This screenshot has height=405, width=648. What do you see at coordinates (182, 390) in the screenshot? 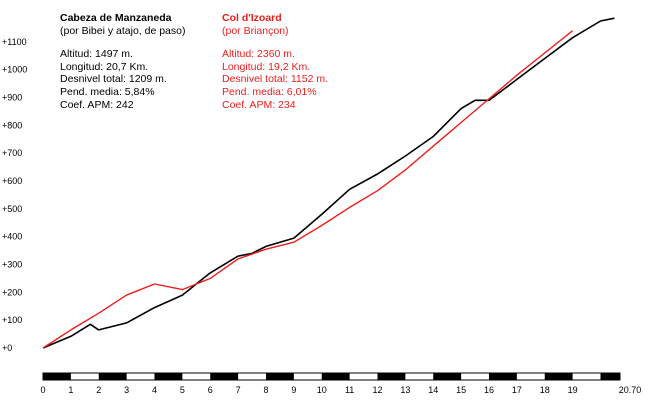
I see `x-tick-label: 5` at bounding box center [182, 390].